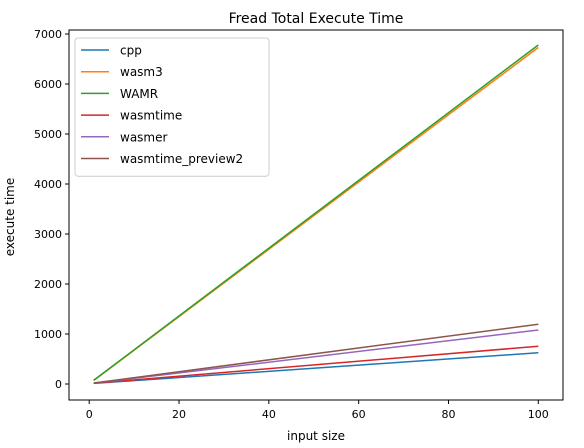 Image resolution: width=584 pixels, height=448 pixels. I want to click on legend-label-cpp: cpp, so click(131, 51).